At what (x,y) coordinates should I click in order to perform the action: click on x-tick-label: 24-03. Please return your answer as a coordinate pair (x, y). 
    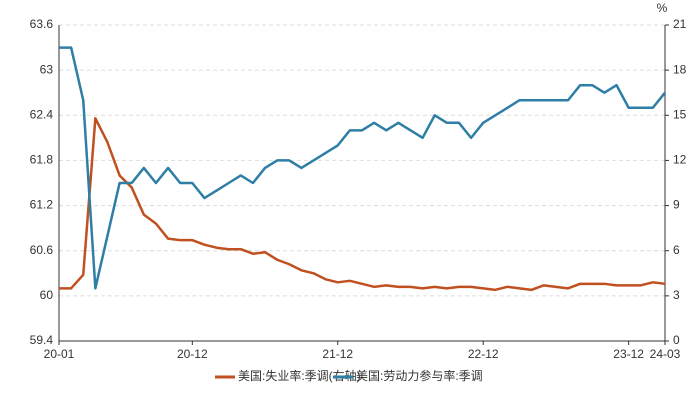
    Looking at the image, I should click on (665, 354).